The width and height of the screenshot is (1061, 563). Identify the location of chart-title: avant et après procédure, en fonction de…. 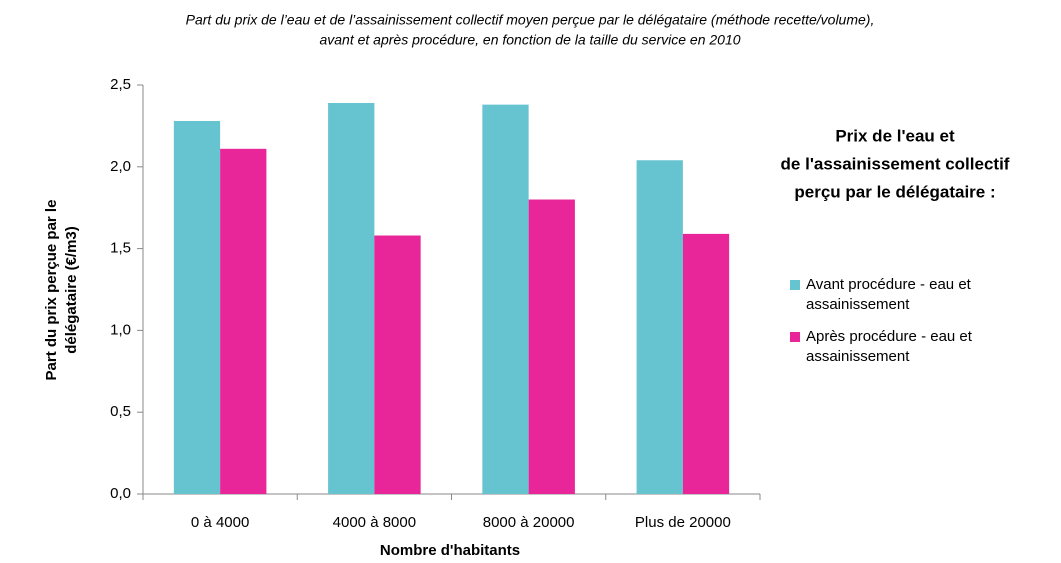
(529, 40).